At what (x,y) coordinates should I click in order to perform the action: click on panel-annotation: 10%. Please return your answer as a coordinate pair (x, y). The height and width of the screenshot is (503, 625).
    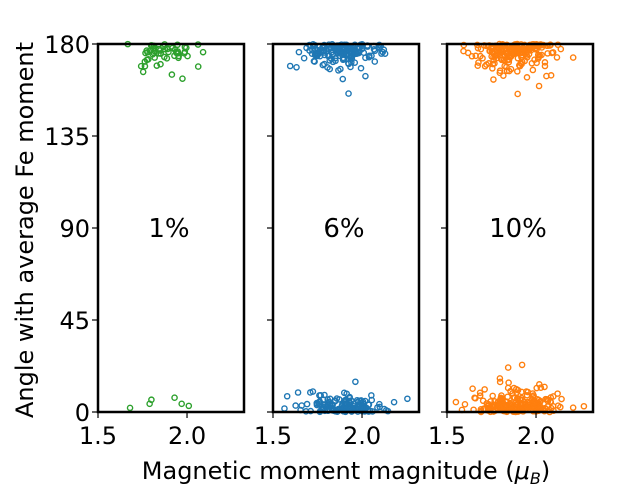
    Looking at the image, I should click on (518, 229).